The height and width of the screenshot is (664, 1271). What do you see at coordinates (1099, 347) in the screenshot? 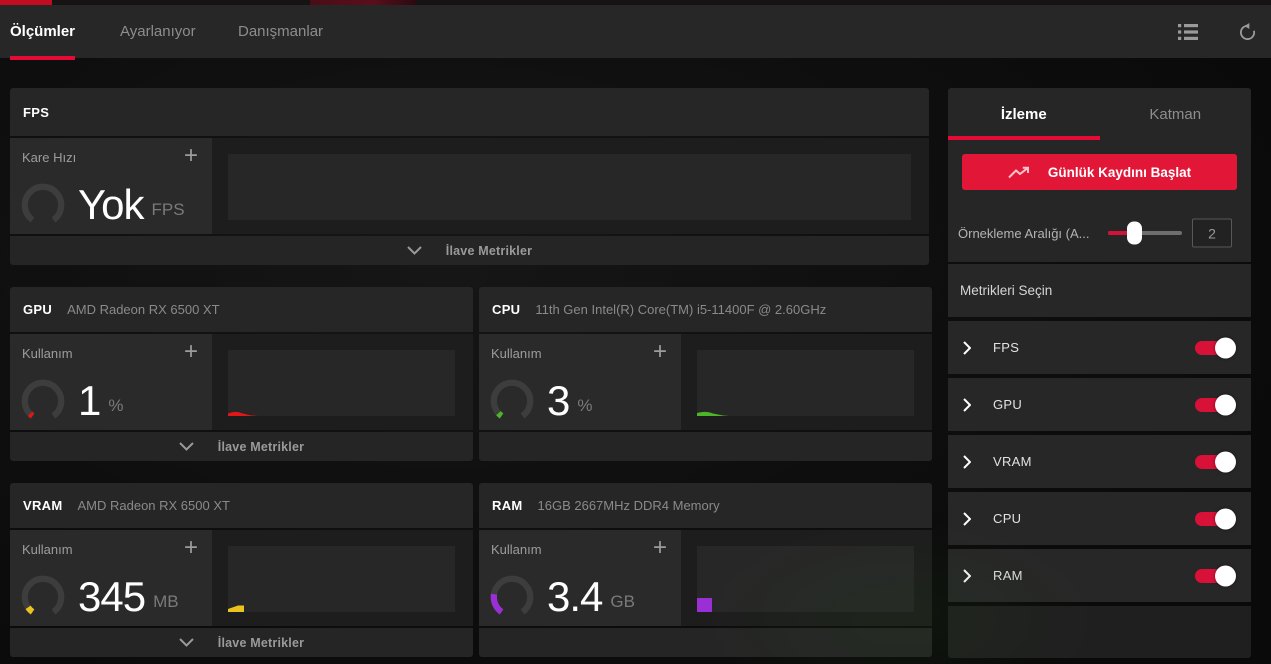
I see `metric-row-fps: FPS` at bounding box center [1099, 347].